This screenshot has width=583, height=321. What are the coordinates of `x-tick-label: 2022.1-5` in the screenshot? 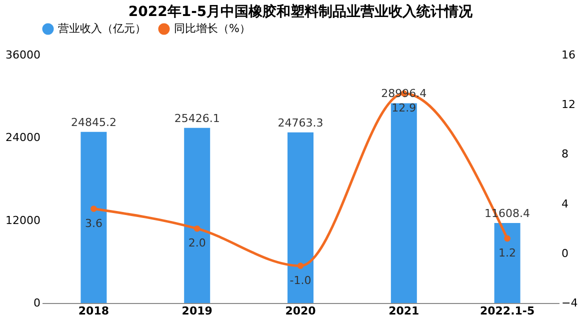 It's located at (507, 311).